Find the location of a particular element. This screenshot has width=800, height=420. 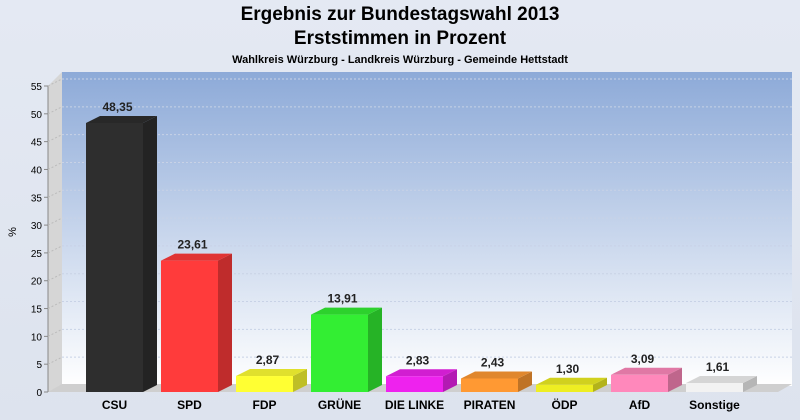

chart-title: Ergebnis zur Bundestagswahl 2013 is located at coordinates (400, 14).